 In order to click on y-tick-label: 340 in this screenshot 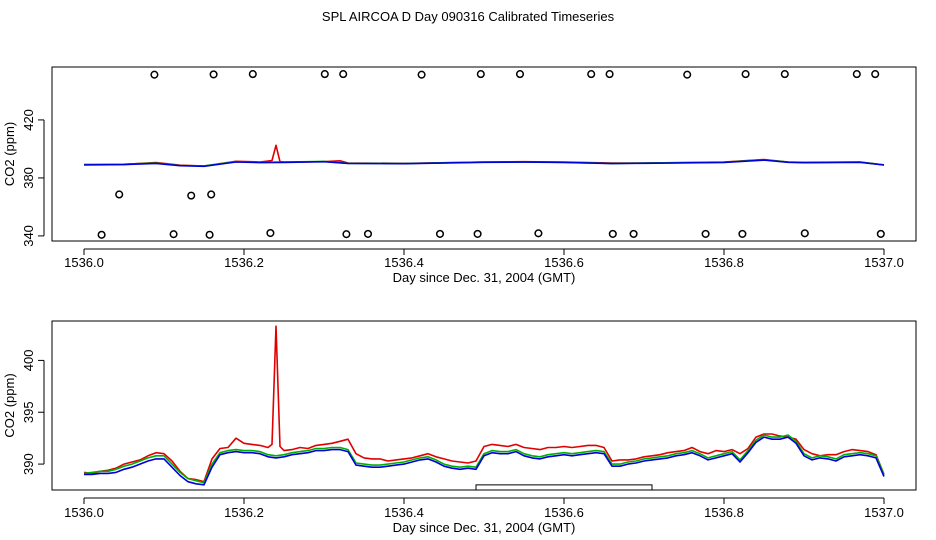, I will do `click(28, 236)`.